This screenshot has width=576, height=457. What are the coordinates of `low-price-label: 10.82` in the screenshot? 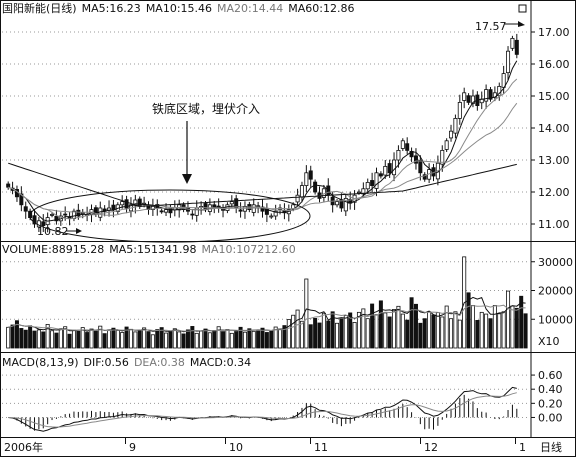 It's located at (53, 231).